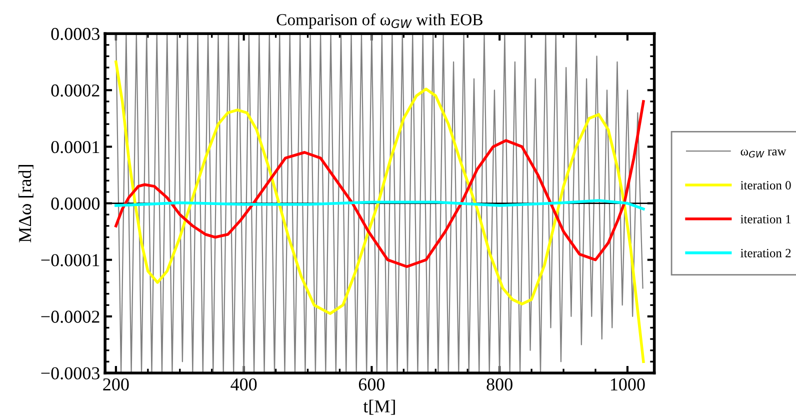 The image size is (796, 420). Describe the element at coordinates (765, 219) in the screenshot. I see `legend-label: iteration 1` at that location.